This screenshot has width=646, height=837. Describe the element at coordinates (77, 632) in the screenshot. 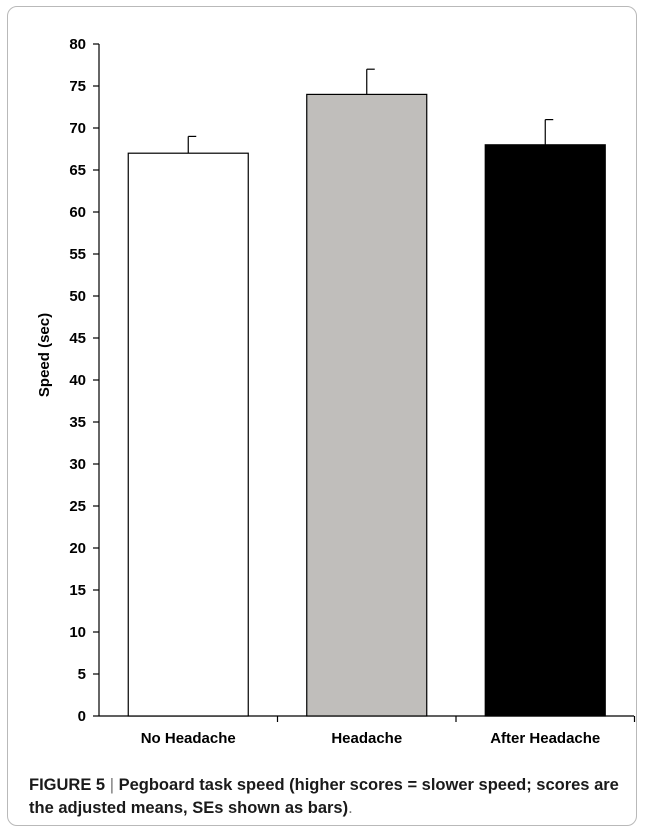

I see `y-tick-label: 10` at that location.